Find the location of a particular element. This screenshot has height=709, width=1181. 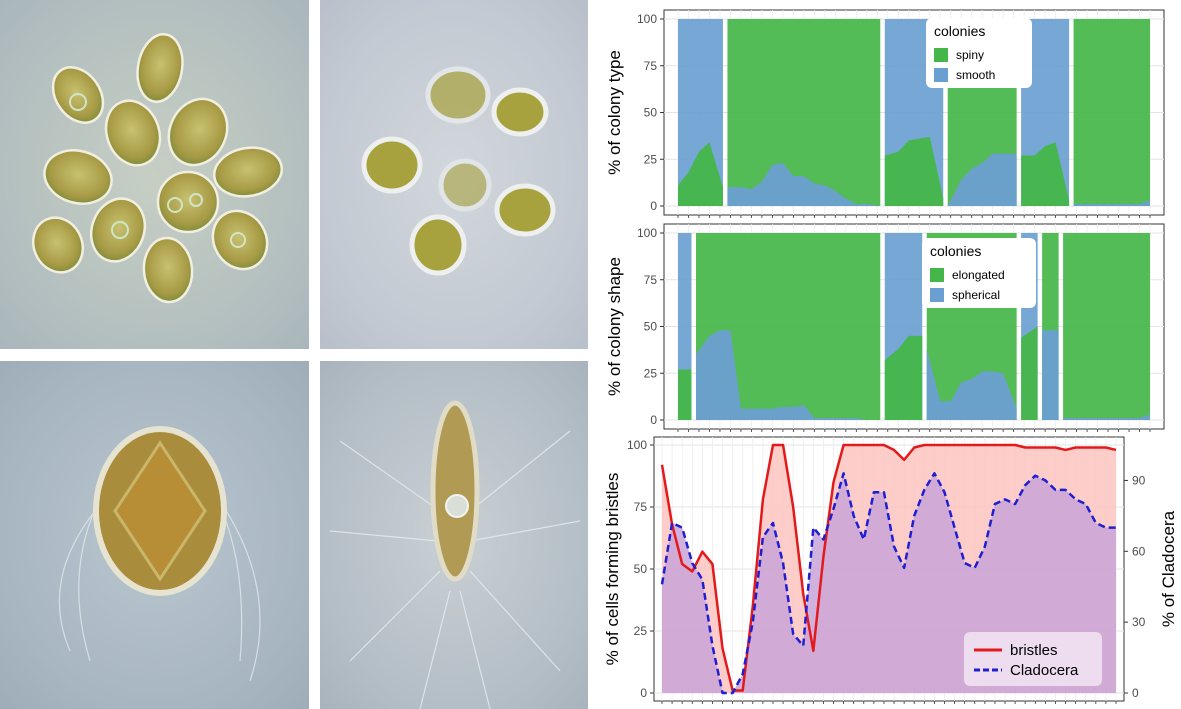

y-axis-title-right: % of Cladocera is located at coordinates (1168, 568).